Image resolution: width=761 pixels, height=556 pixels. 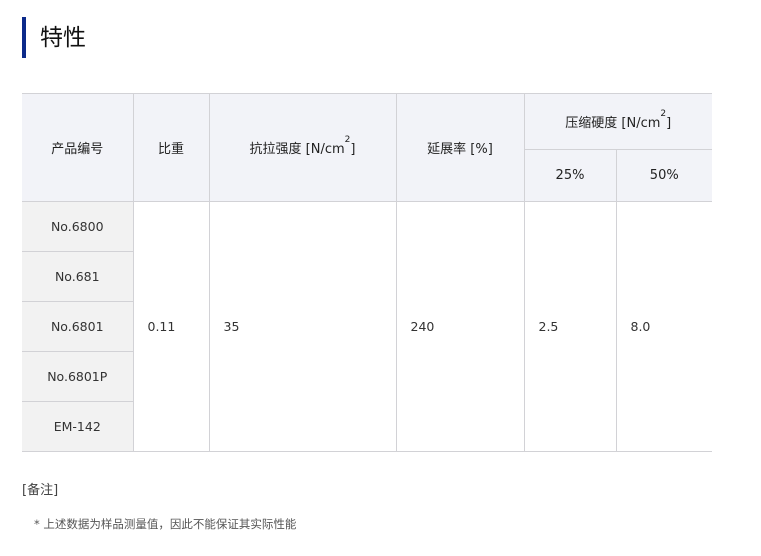 What do you see at coordinates (669, 123) in the screenshot?
I see `header-compression-end: ]` at bounding box center [669, 123].